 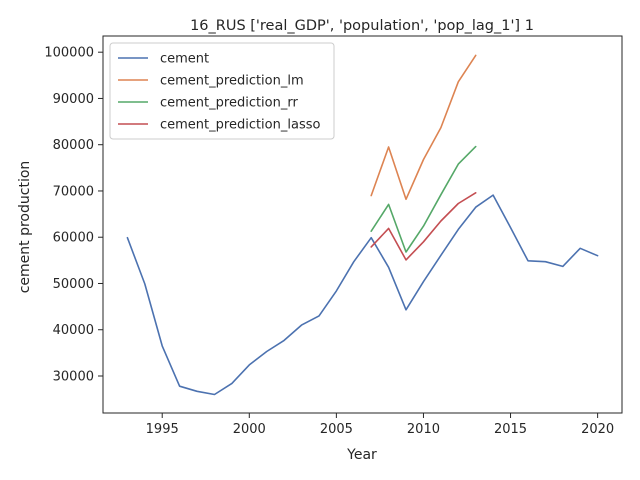 I want to click on x-tick-label: 2005, so click(x=336, y=429).